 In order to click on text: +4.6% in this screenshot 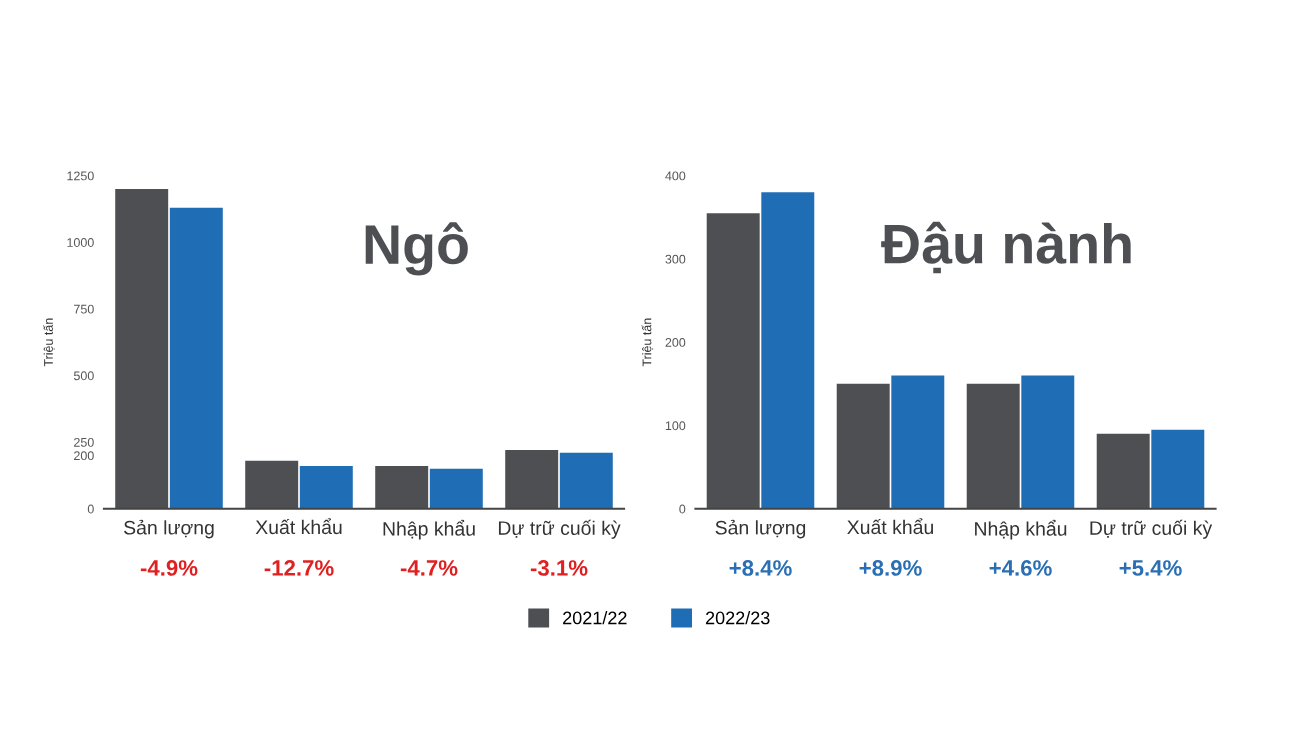, I will do `click(1020, 568)`.